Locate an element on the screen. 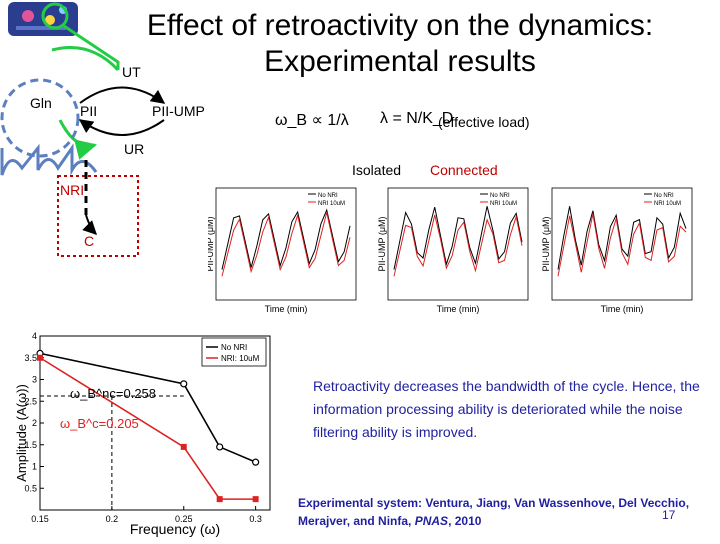  pathway-diagram is located at coordinates (83, 129).